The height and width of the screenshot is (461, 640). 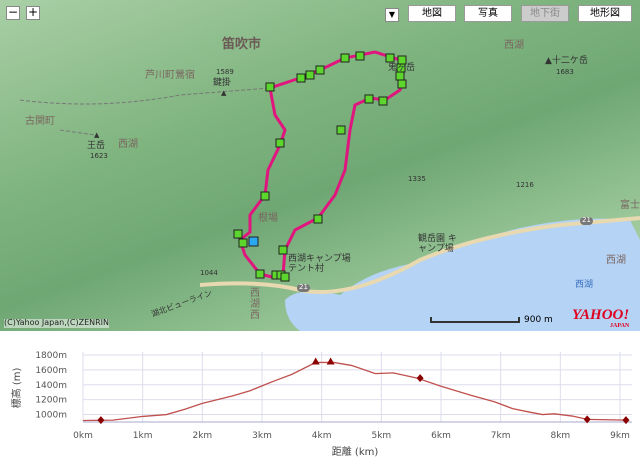 What do you see at coordinates (253, 241) in the screenshot?
I see `current-position-marker` at bounding box center [253, 241].